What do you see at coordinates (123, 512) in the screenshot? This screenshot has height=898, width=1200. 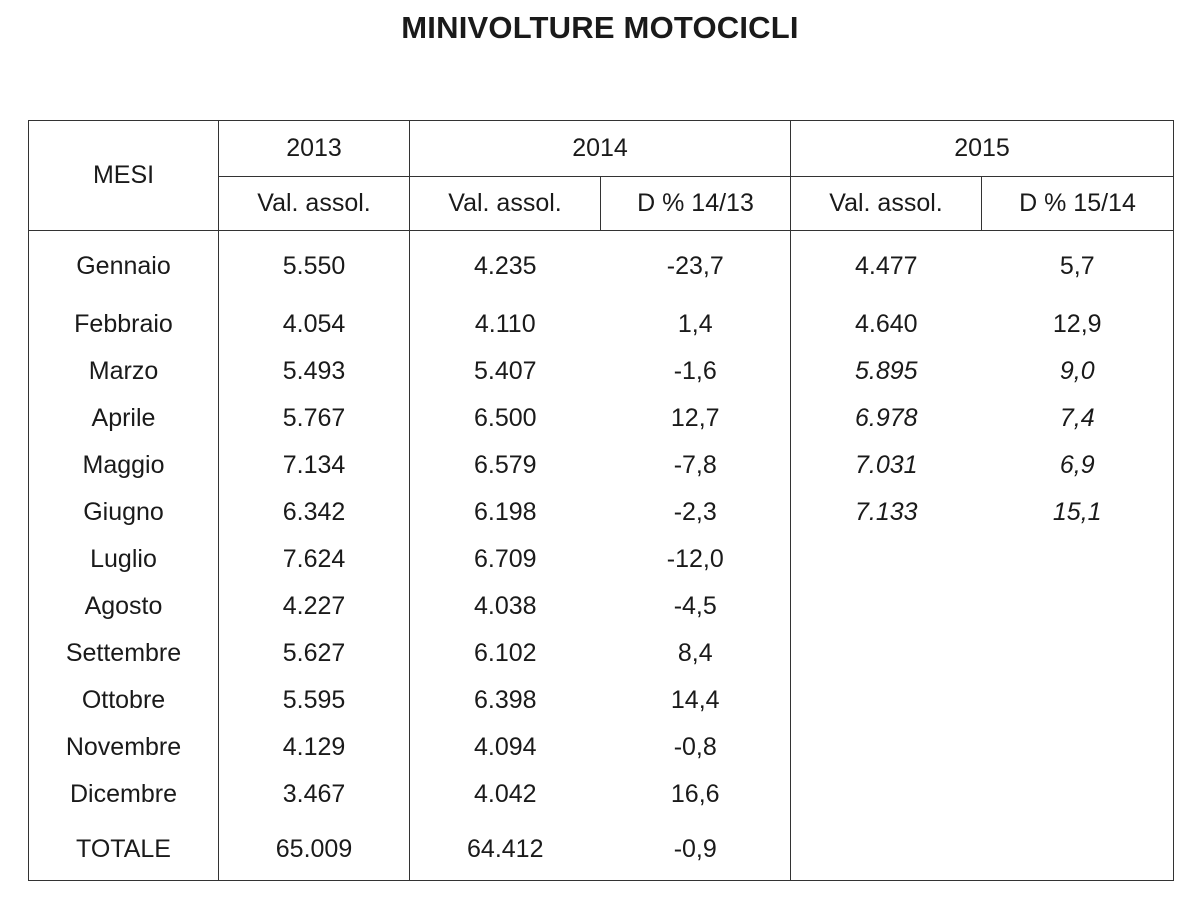 I see `month-cell: Giugno` at bounding box center [123, 512].